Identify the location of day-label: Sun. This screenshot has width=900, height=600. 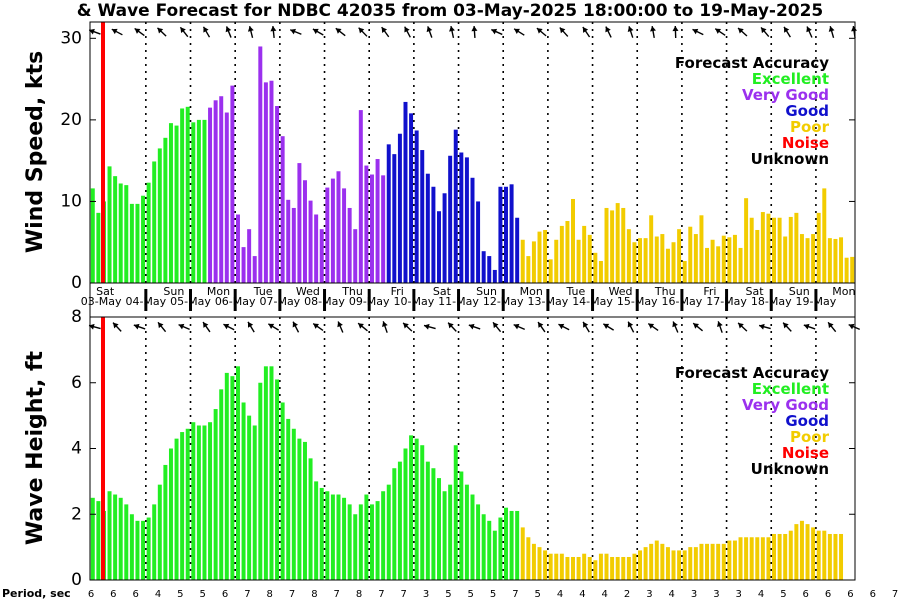
(799, 291).